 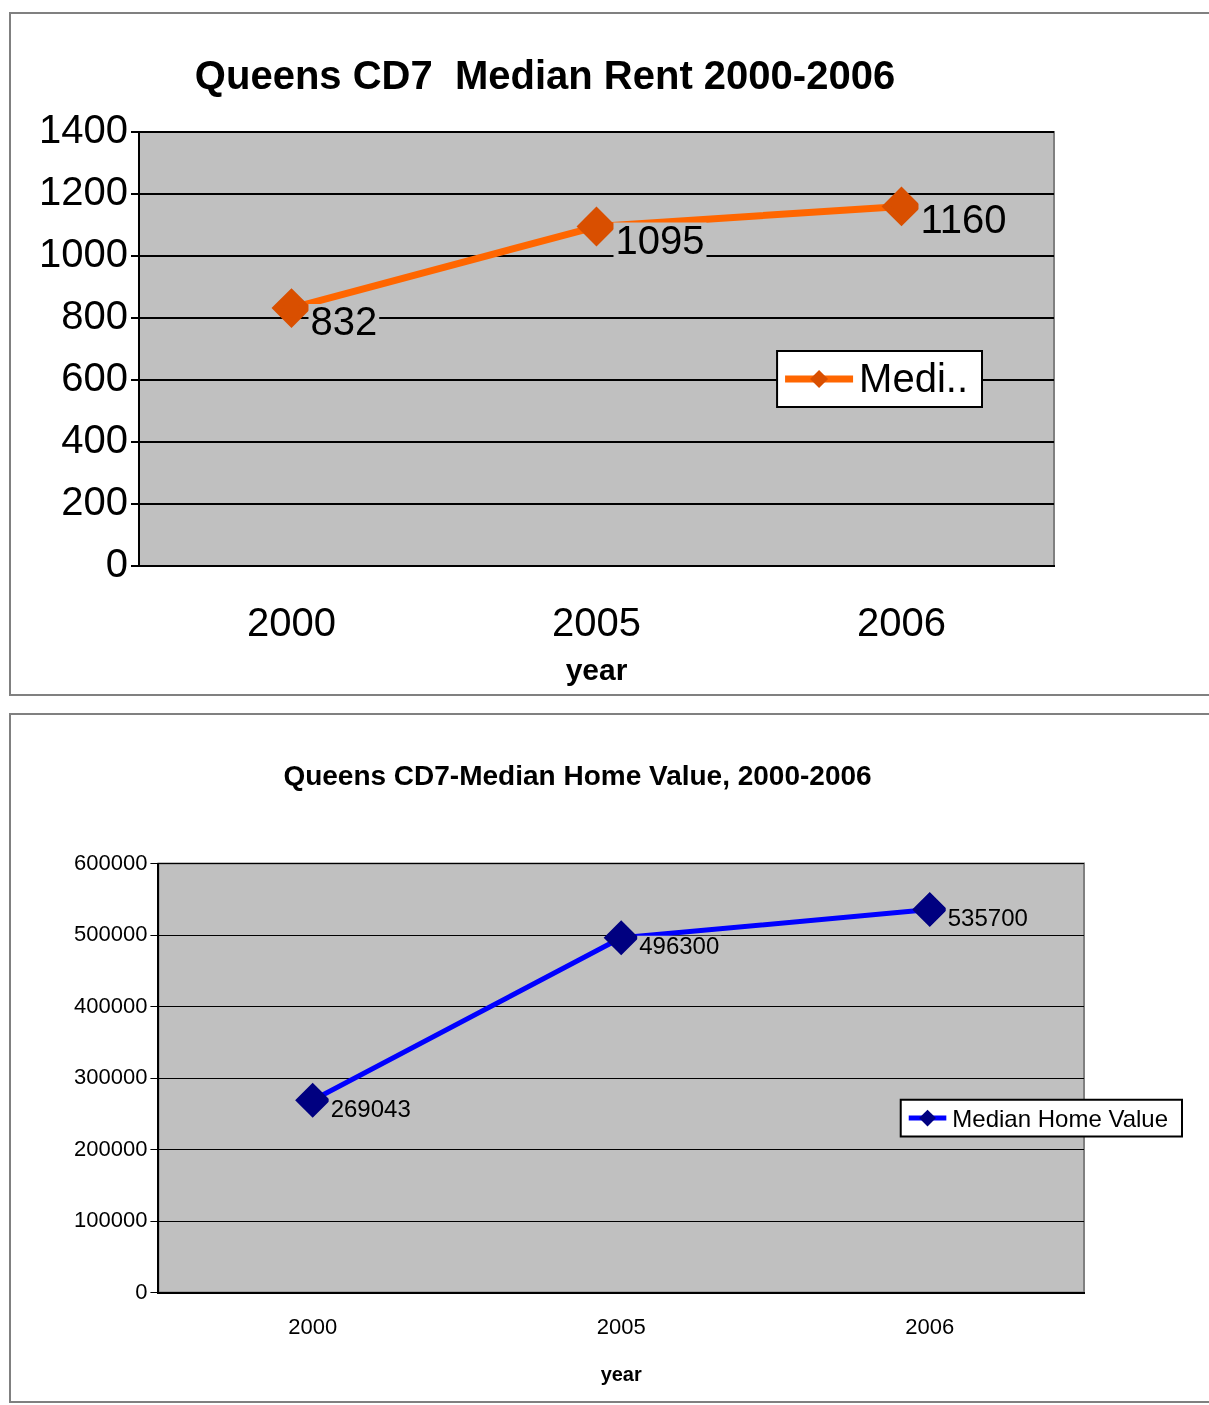 What do you see at coordinates (94, 439) in the screenshot?
I see `y-tick-label: 400` at bounding box center [94, 439].